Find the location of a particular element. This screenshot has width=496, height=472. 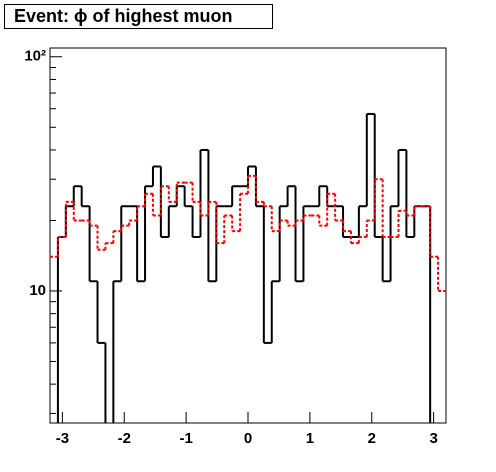

x-tick-label: 2 is located at coordinates (372, 438).